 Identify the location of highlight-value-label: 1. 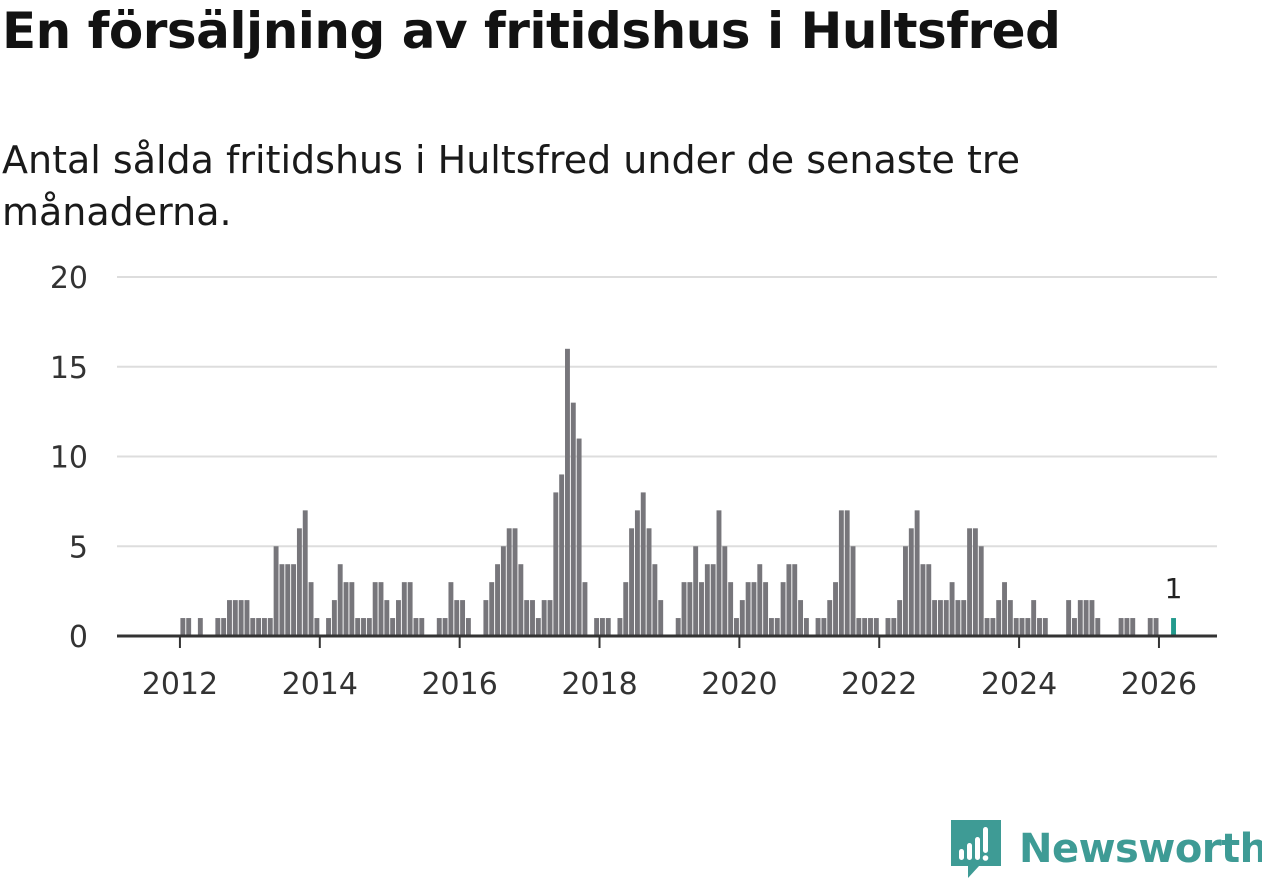
(1174, 588).